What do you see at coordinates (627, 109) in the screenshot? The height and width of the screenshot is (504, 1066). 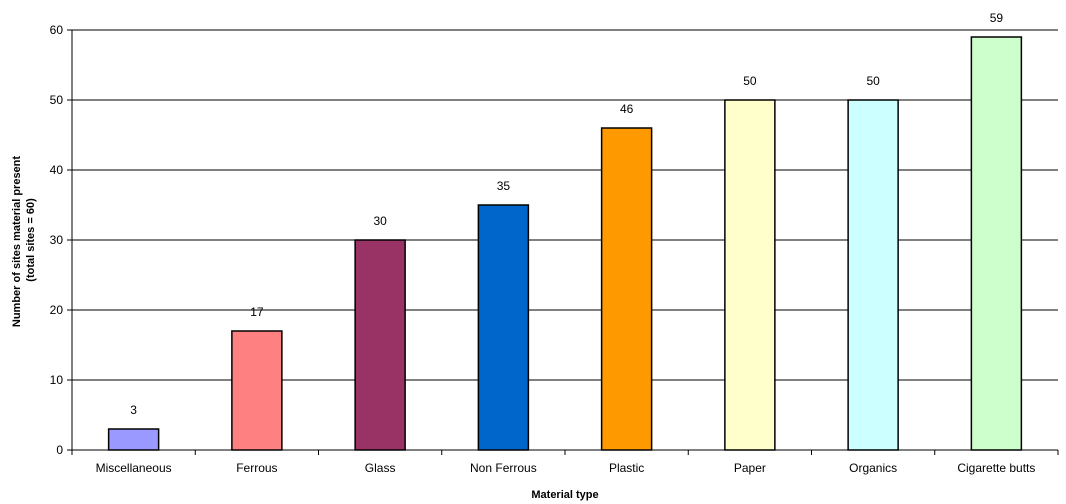 I see `data-label: 46` at bounding box center [627, 109].